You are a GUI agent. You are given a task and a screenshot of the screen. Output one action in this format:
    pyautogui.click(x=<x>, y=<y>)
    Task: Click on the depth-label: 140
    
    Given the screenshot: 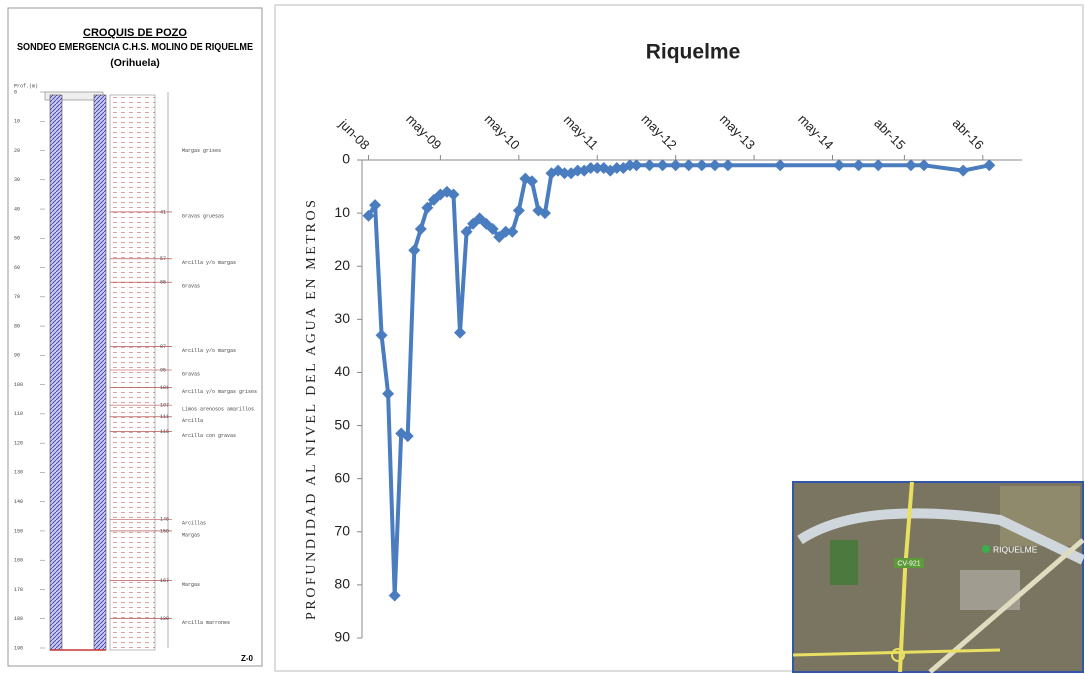 What is the action you would take?
    pyautogui.click(x=18, y=502)
    